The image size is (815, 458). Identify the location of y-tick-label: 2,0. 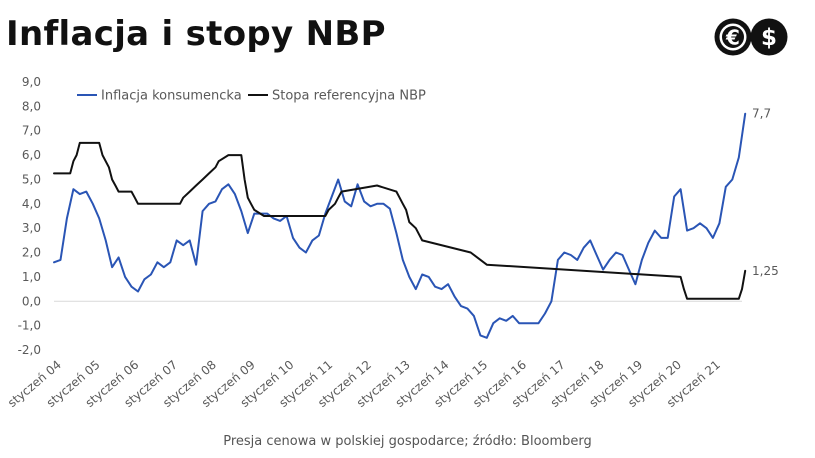
(31, 253).